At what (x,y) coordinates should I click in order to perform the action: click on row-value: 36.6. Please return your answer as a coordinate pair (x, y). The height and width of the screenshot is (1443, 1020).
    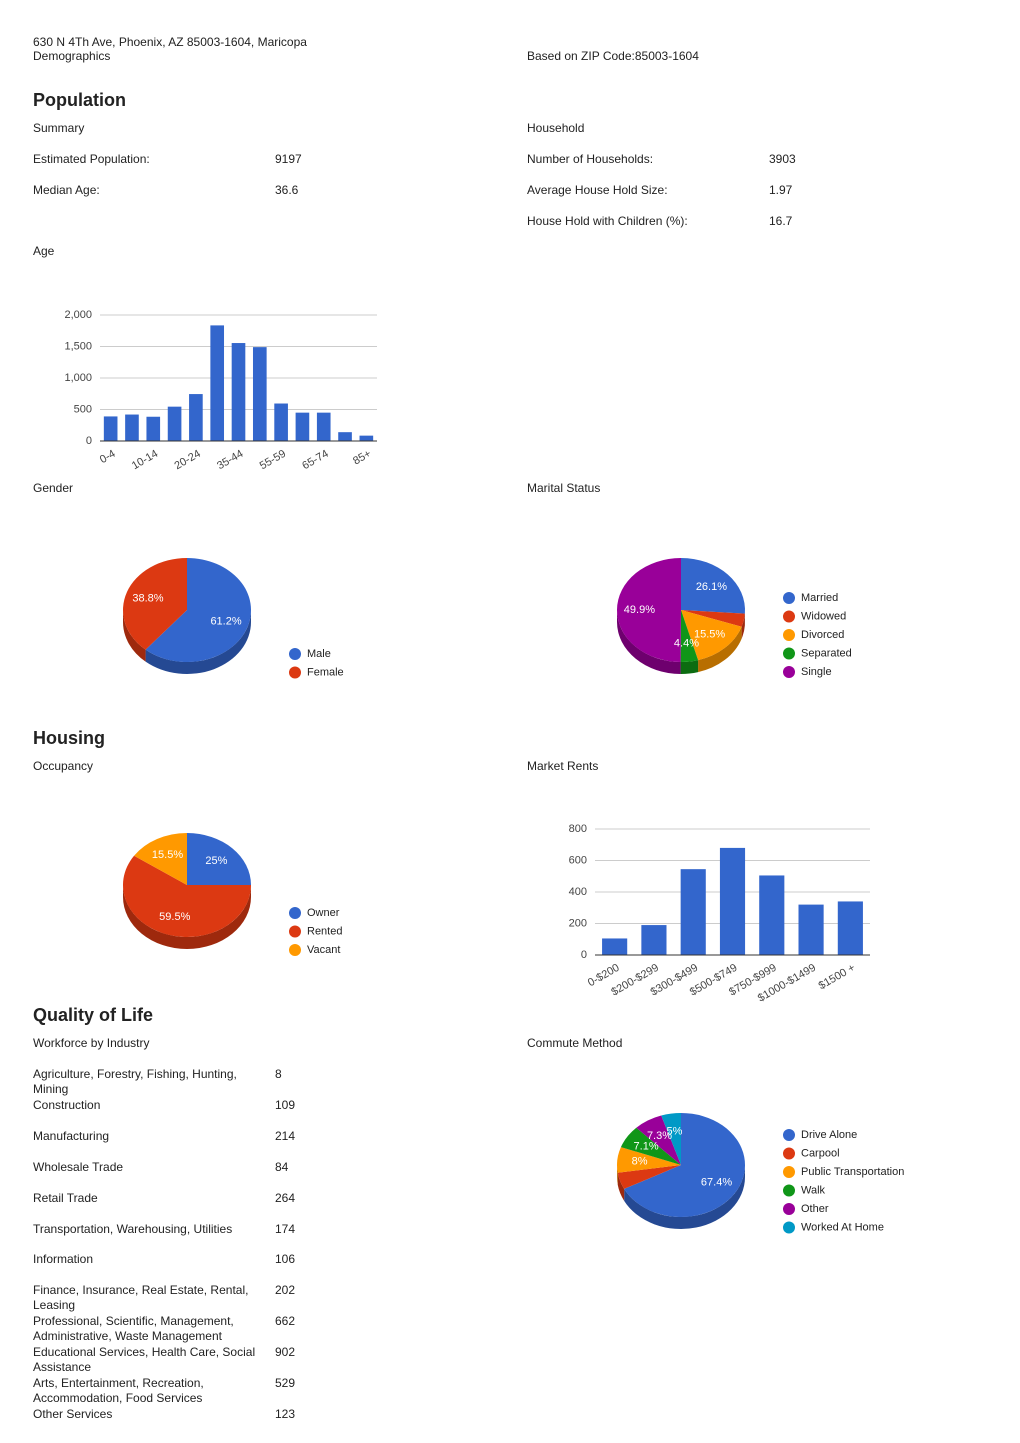
    Looking at the image, I should click on (287, 190).